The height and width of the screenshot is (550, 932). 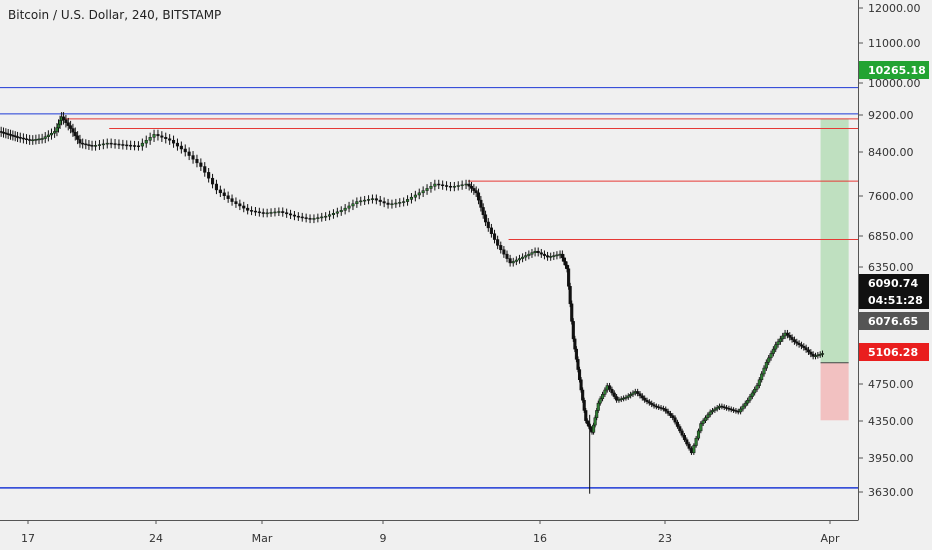 What do you see at coordinates (665, 538) in the screenshot?
I see `x-tick-label: 23` at bounding box center [665, 538].